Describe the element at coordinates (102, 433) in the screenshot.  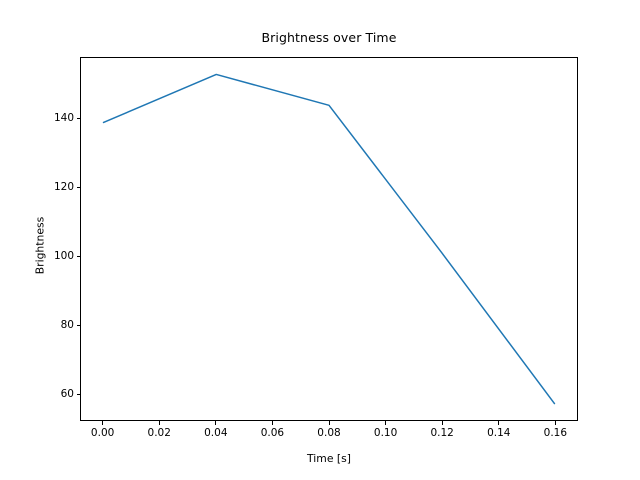
I see `x-tick-label: 0.00` at that location.